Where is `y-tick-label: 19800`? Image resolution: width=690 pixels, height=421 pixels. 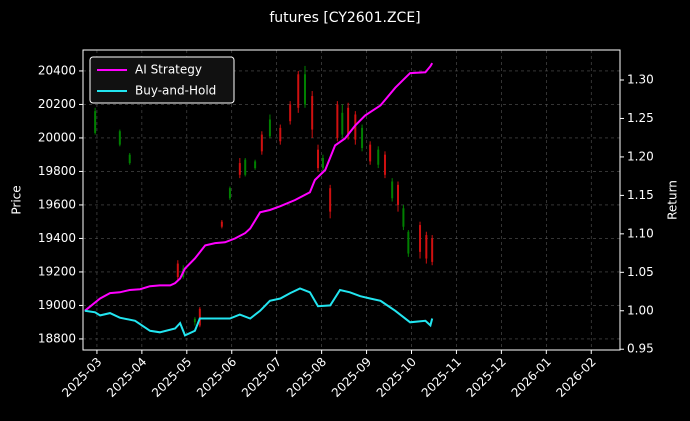
y-tick-label: 19800 is located at coordinates (57, 171).